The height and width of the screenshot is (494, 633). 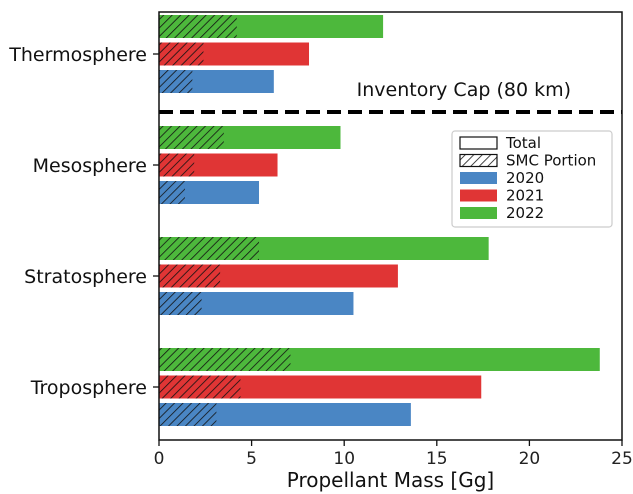 I want to click on bar-smc-thermosphere-2020, so click(x=176, y=81).